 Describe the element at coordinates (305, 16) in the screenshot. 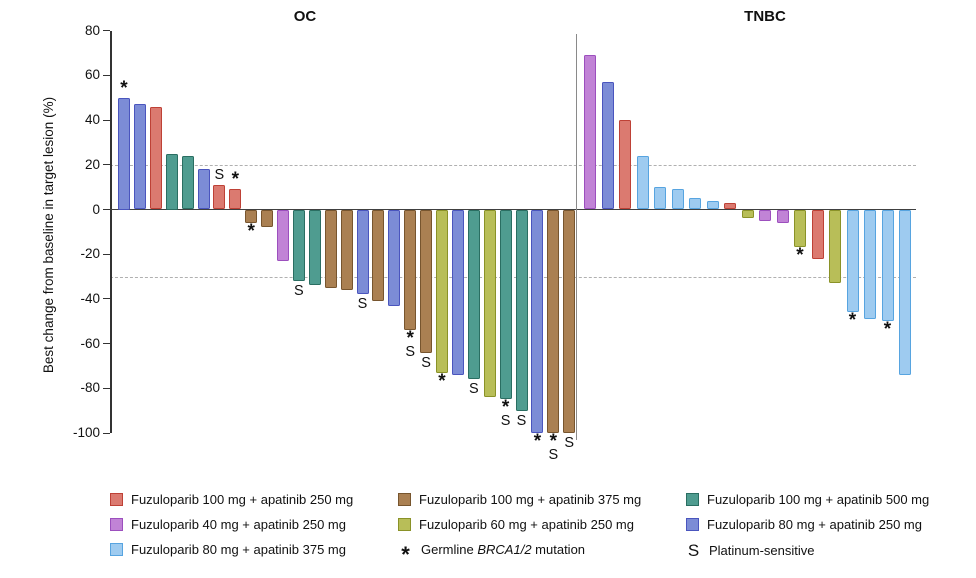

I see `group-title-oc: OC` at that location.